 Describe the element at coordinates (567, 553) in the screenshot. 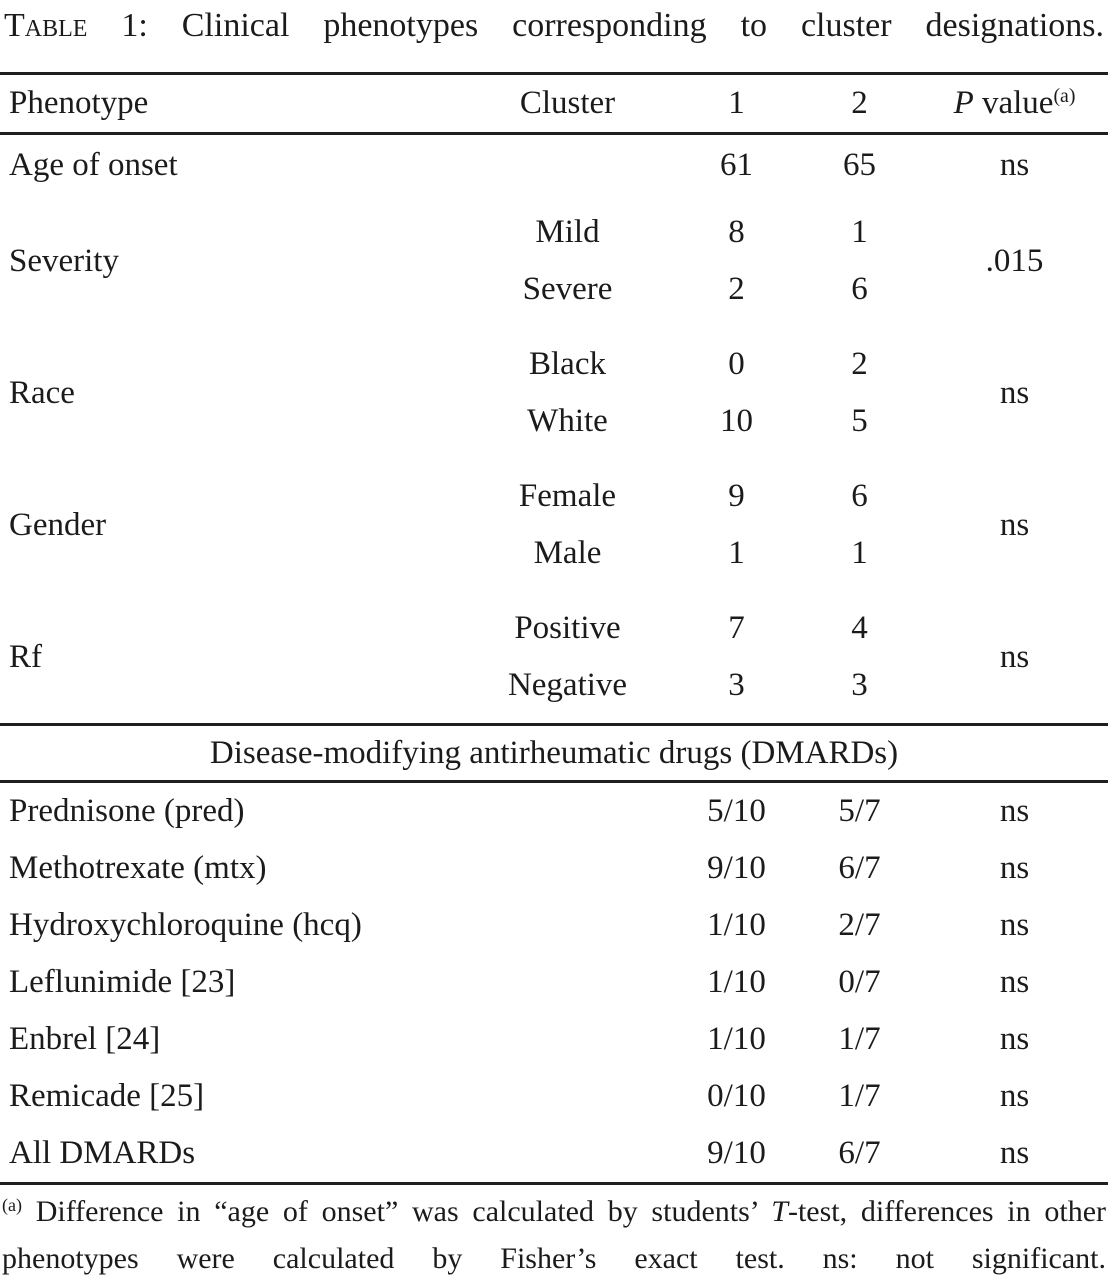

I see `subcategory-cell: Male` at that location.